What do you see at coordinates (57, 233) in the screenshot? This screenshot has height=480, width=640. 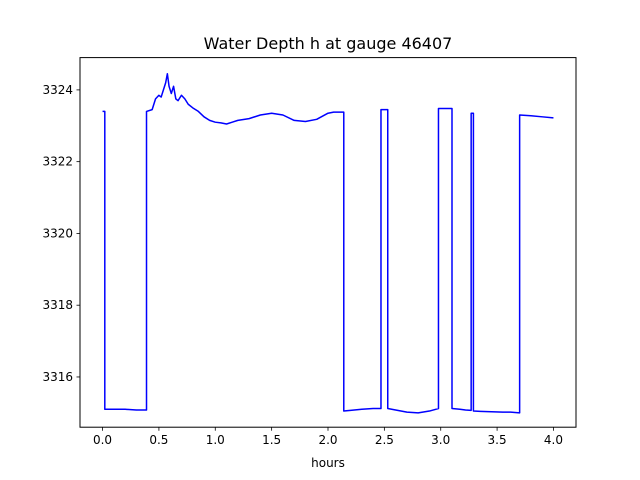 I see `y-tick-label: 3320` at bounding box center [57, 233].